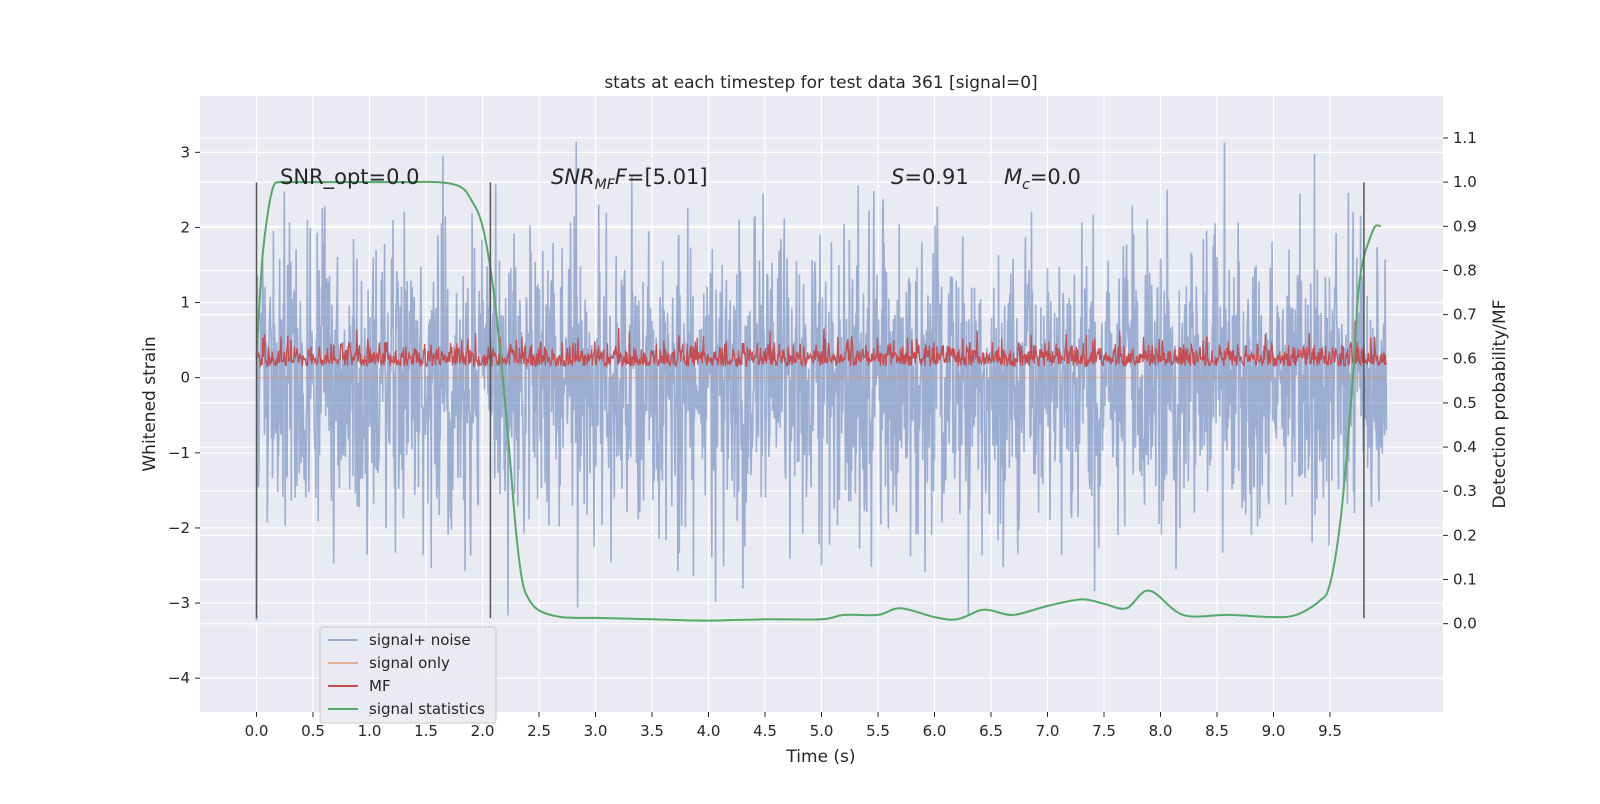 This screenshot has height=804, width=1600. I want to click on x-tick-label: 2.5, so click(539, 731).